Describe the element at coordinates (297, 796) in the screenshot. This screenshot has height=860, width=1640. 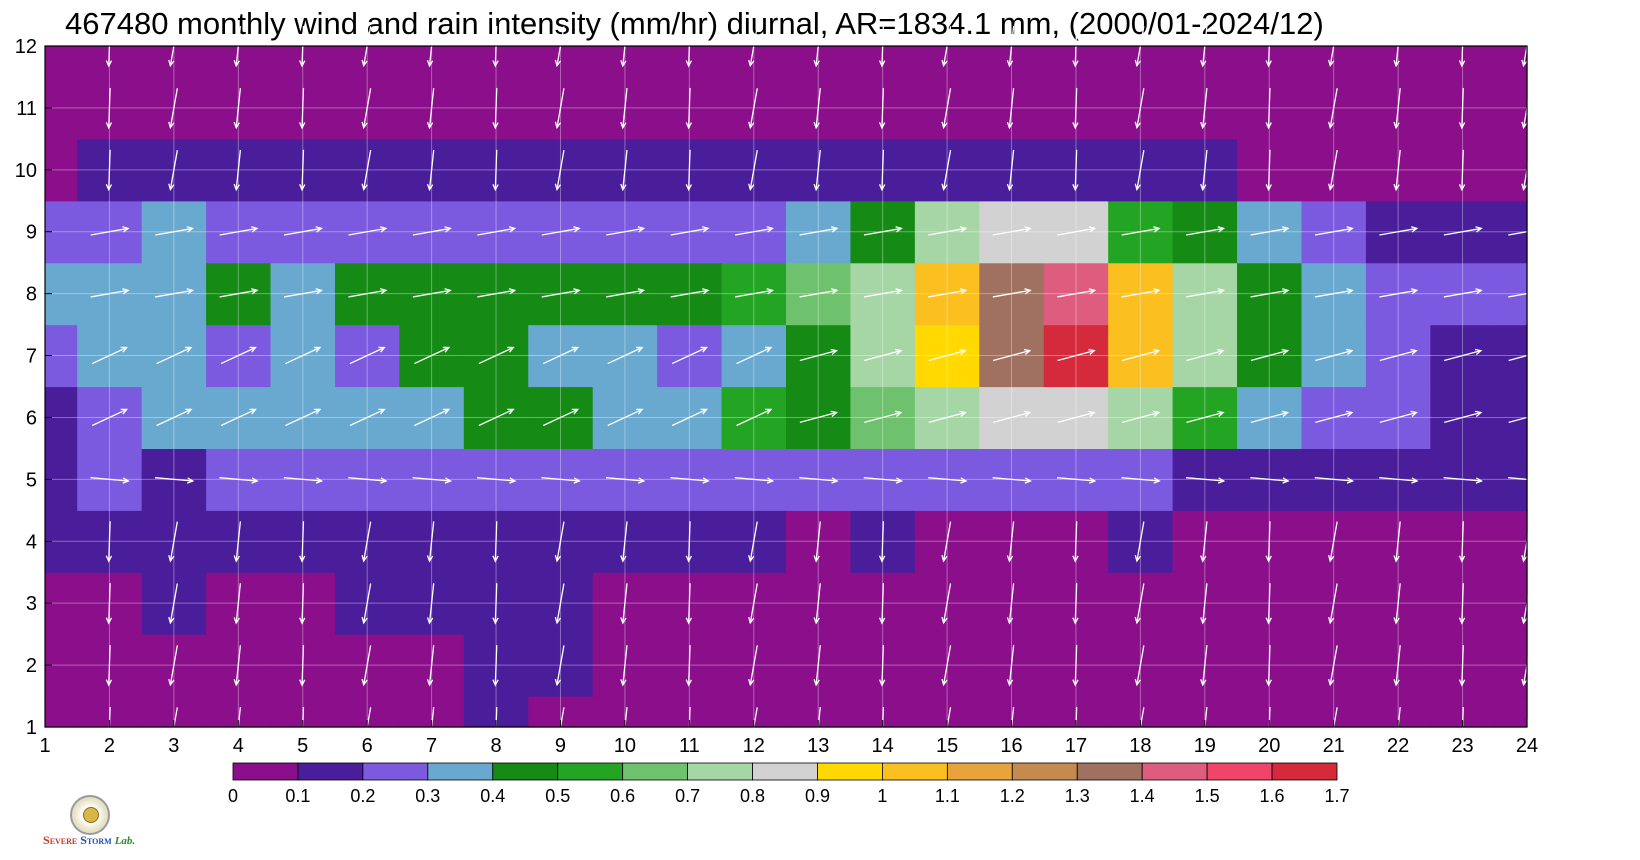
I see `colorbar-label: 0.1` at that location.